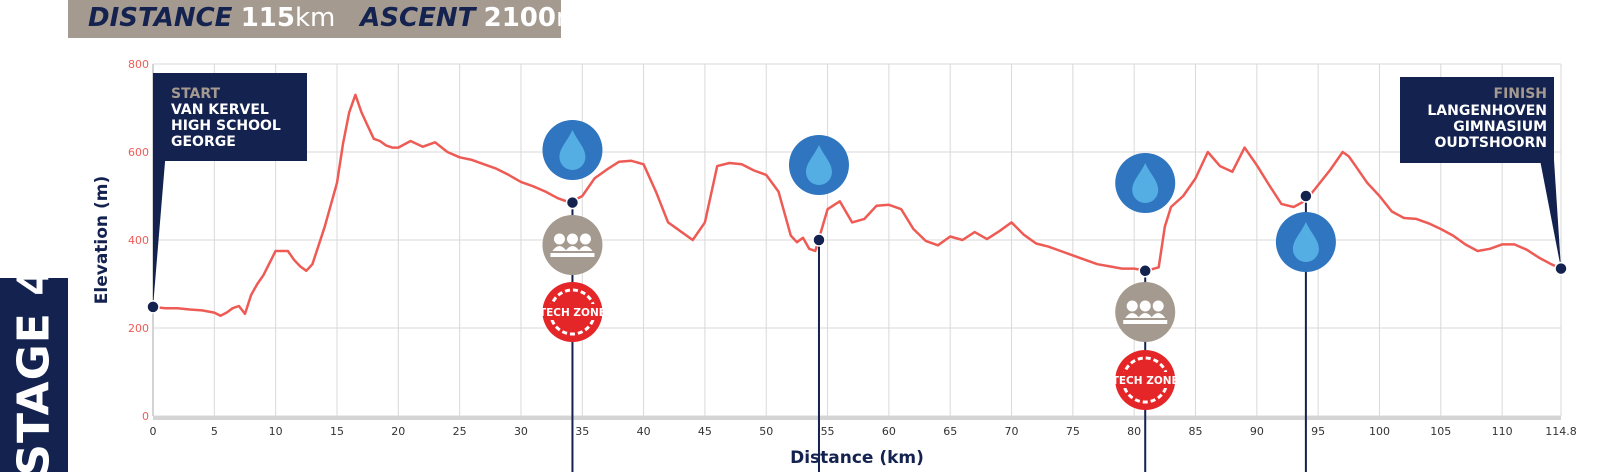  Describe the element at coordinates (1490, 143) in the screenshot. I see `finish-location-line: OUDTSHOORN` at that location.